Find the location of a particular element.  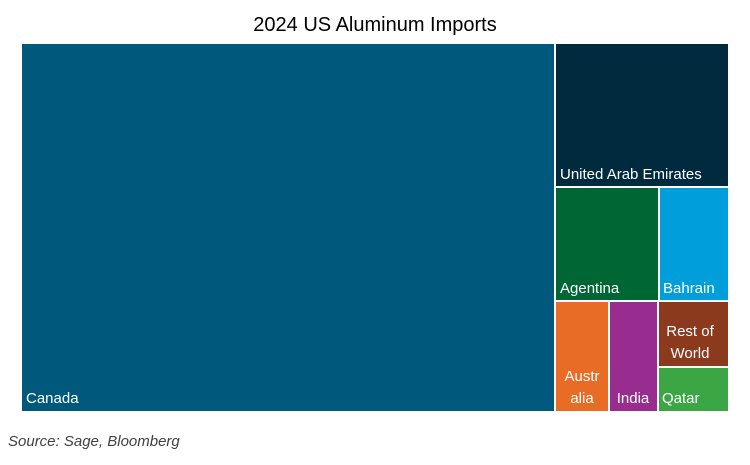

tile-label-line: Agentina is located at coordinates (590, 288).